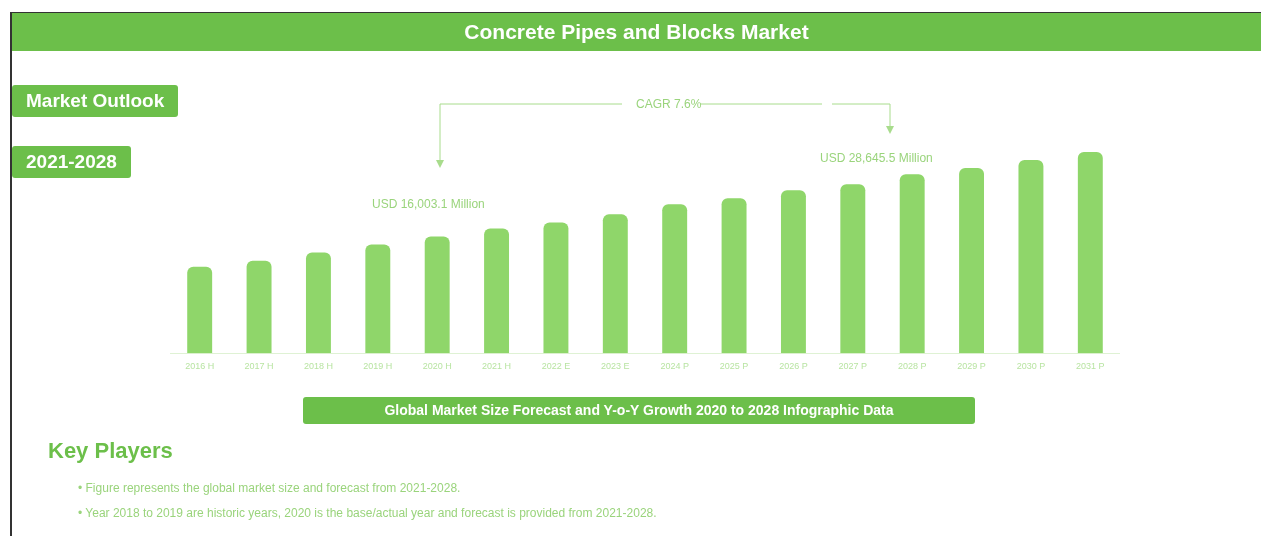 Image resolution: width=1261 pixels, height=536 pixels. What do you see at coordinates (1031, 366) in the screenshot?
I see `x-tick-label: 2030 P` at bounding box center [1031, 366].